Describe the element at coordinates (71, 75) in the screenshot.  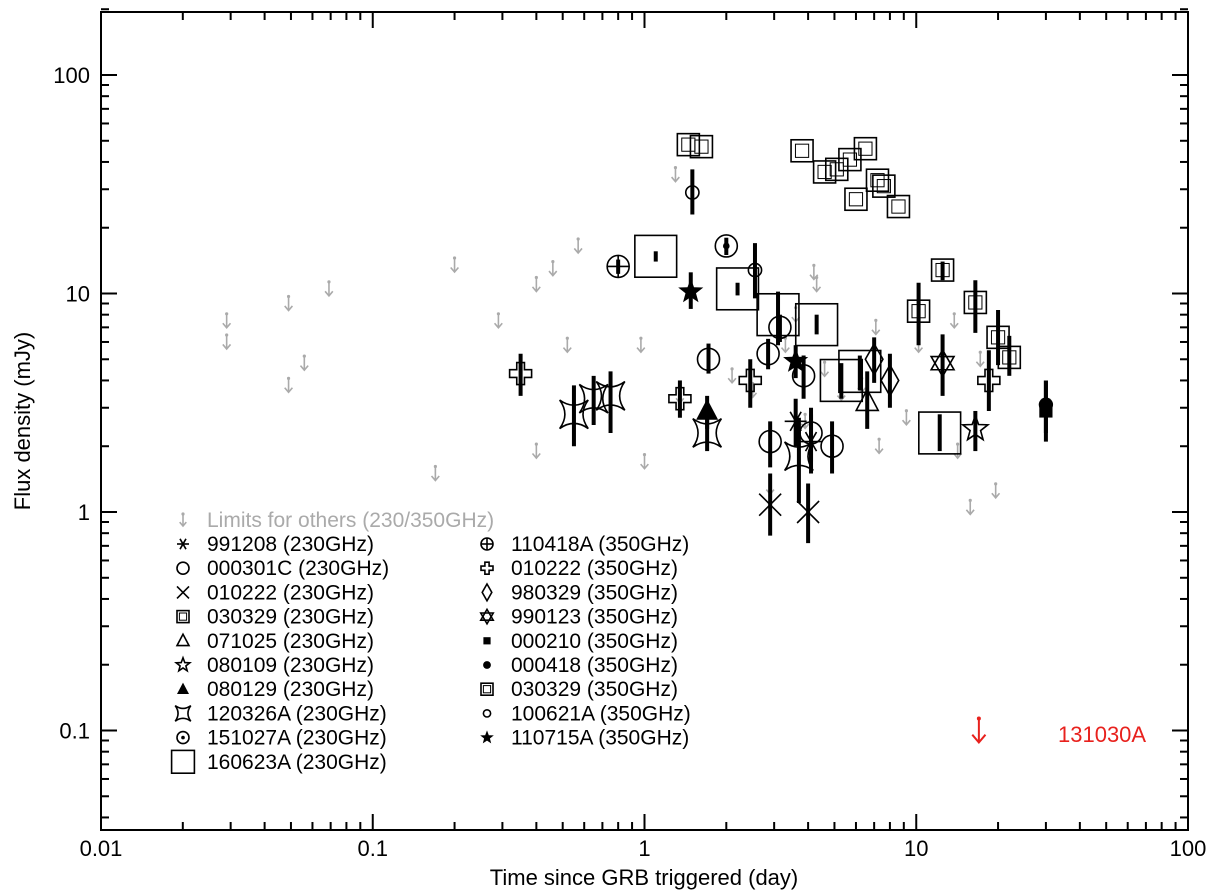
I see `y-tick-label: 100` at that location.